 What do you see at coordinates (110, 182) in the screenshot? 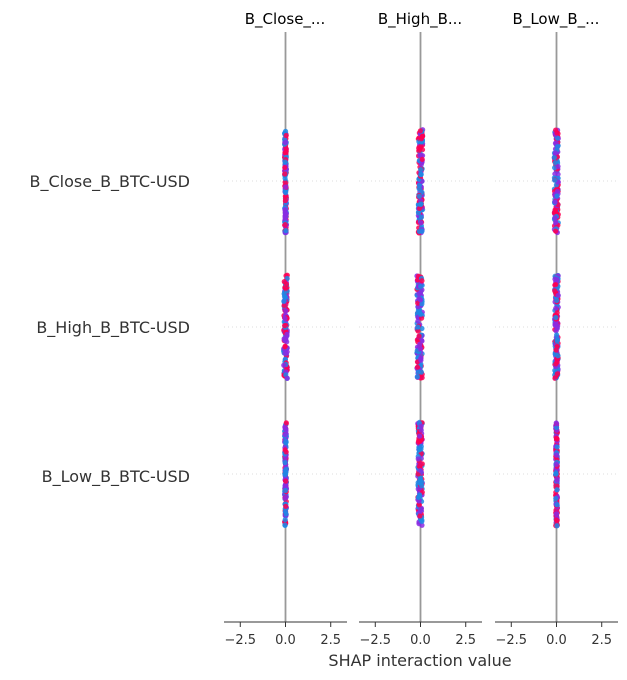
I see `feature-label: B_Close_B_BTC-USD` at bounding box center [110, 182].